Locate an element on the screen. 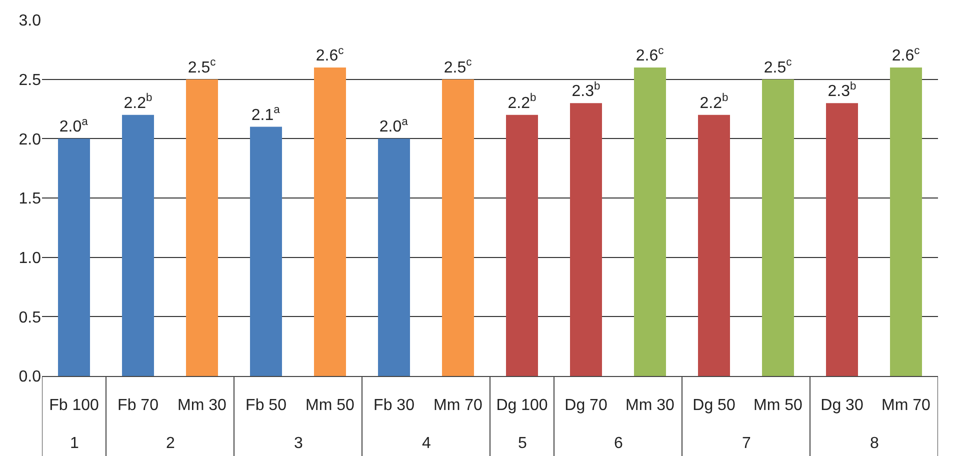 Image resolution: width=953 pixels, height=456 pixels. data-label: 2.1$^{a}$ is located at coordinates (266, 114).